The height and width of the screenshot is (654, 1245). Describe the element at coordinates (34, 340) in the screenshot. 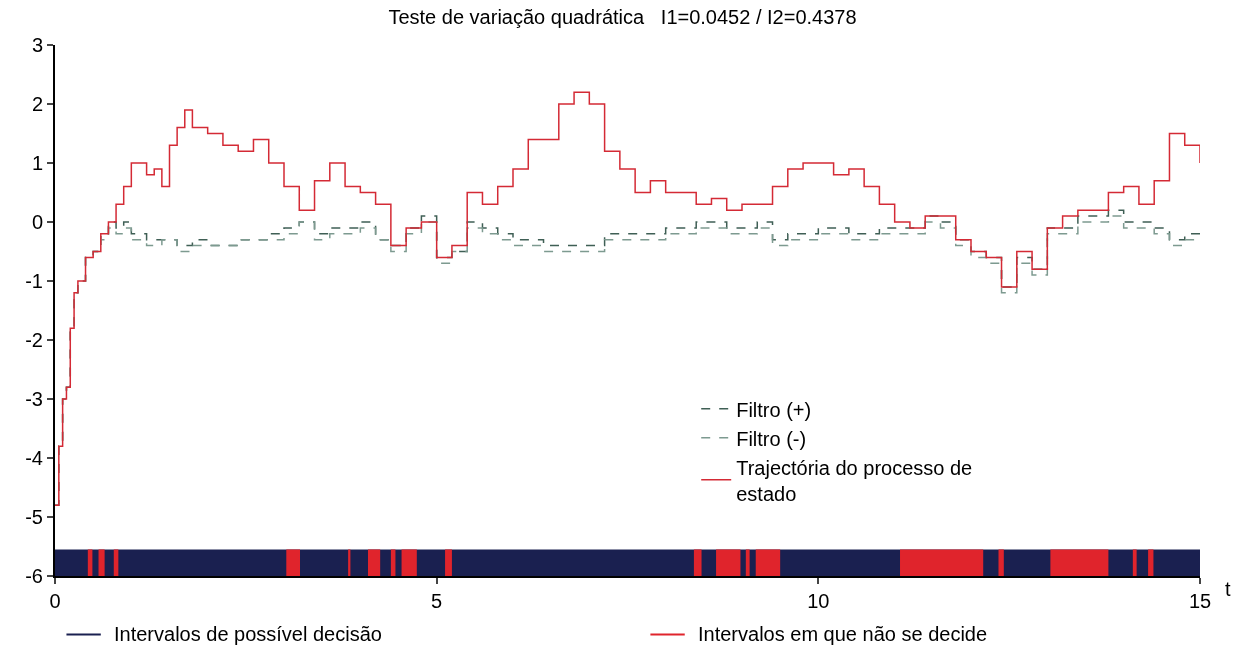

I see `y-tick-label: -2` at that location.